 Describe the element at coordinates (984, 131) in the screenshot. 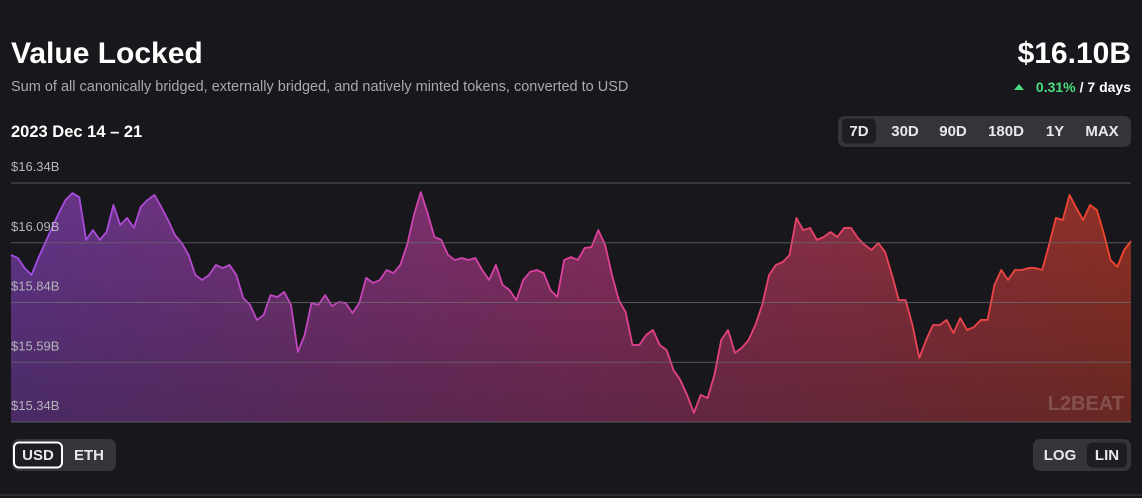

I see `range-selector` at that location.